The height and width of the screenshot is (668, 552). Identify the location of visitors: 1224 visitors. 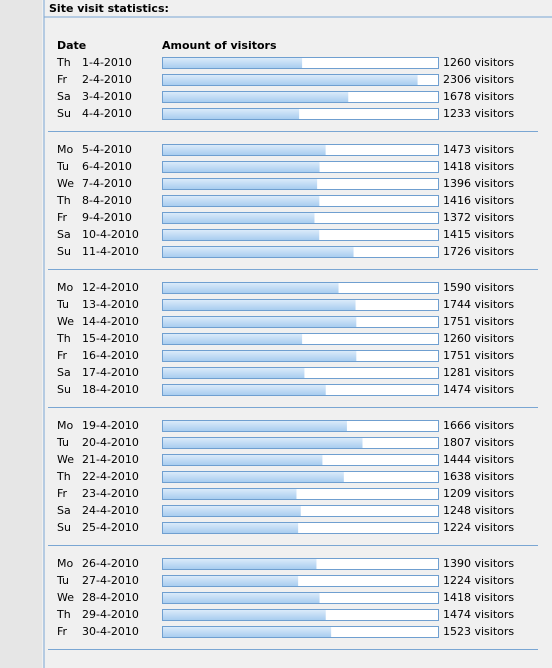
(478, 527).